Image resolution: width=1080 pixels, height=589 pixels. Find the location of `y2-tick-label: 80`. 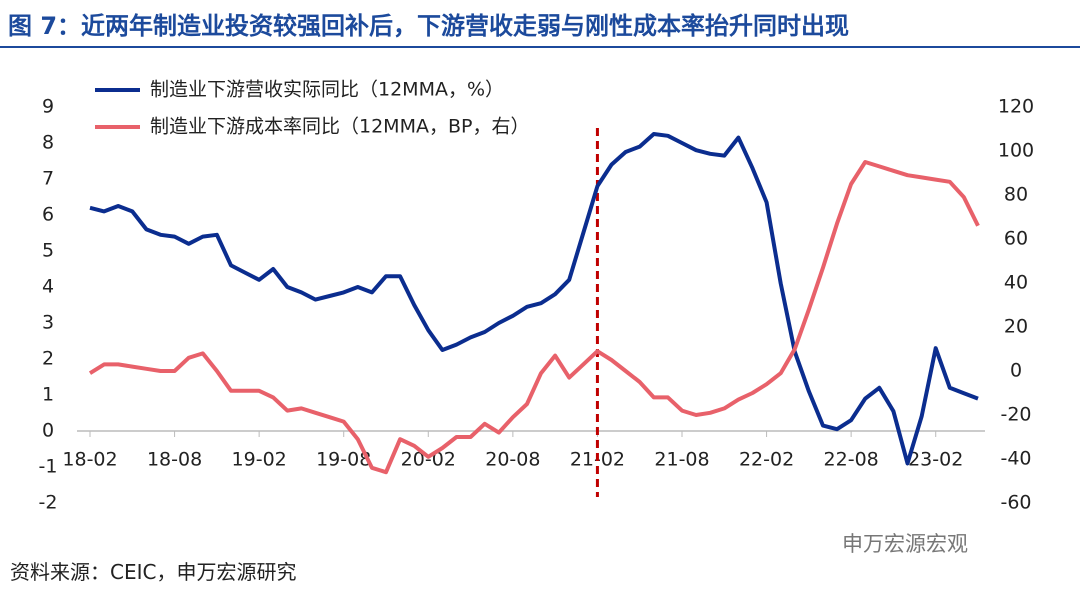

y2-tick-label: 80 is located at coordinates (1016, 195).